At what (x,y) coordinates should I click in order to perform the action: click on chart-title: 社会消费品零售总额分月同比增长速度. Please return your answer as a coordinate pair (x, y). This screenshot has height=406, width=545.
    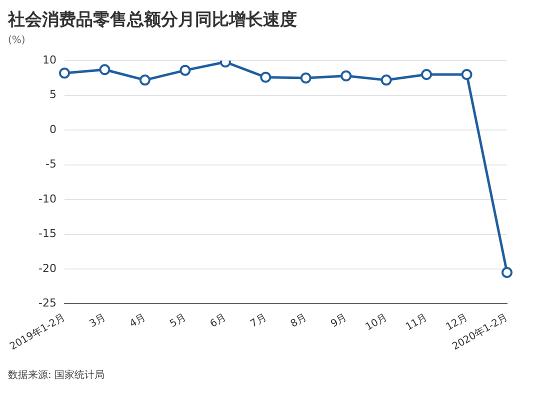
    Looking at the image, I should click on (153, 20).